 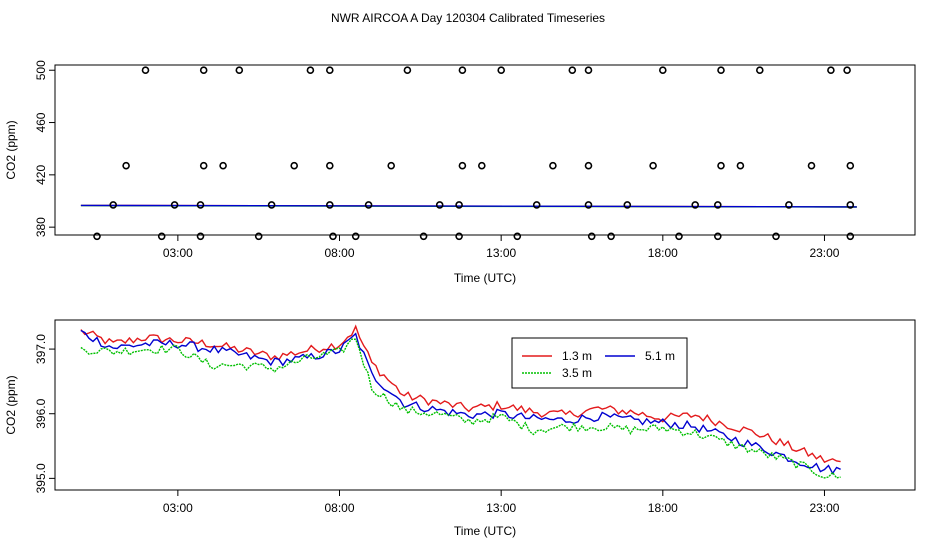 I want to click on top-y-axis: 380 420 460 500, so click(x=44, y=148).